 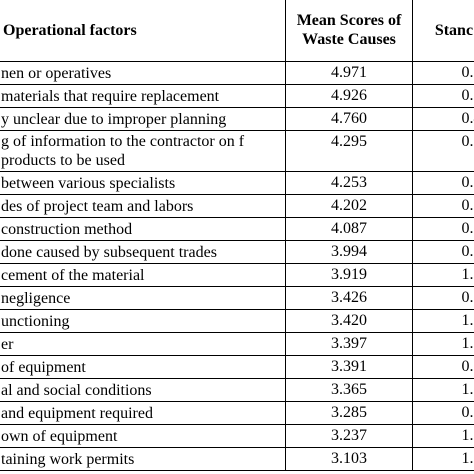 What do you see at coordinates (349, 298) in the screenshot?
I see `table-cell: 3.426` at bounding box center [349, 298].